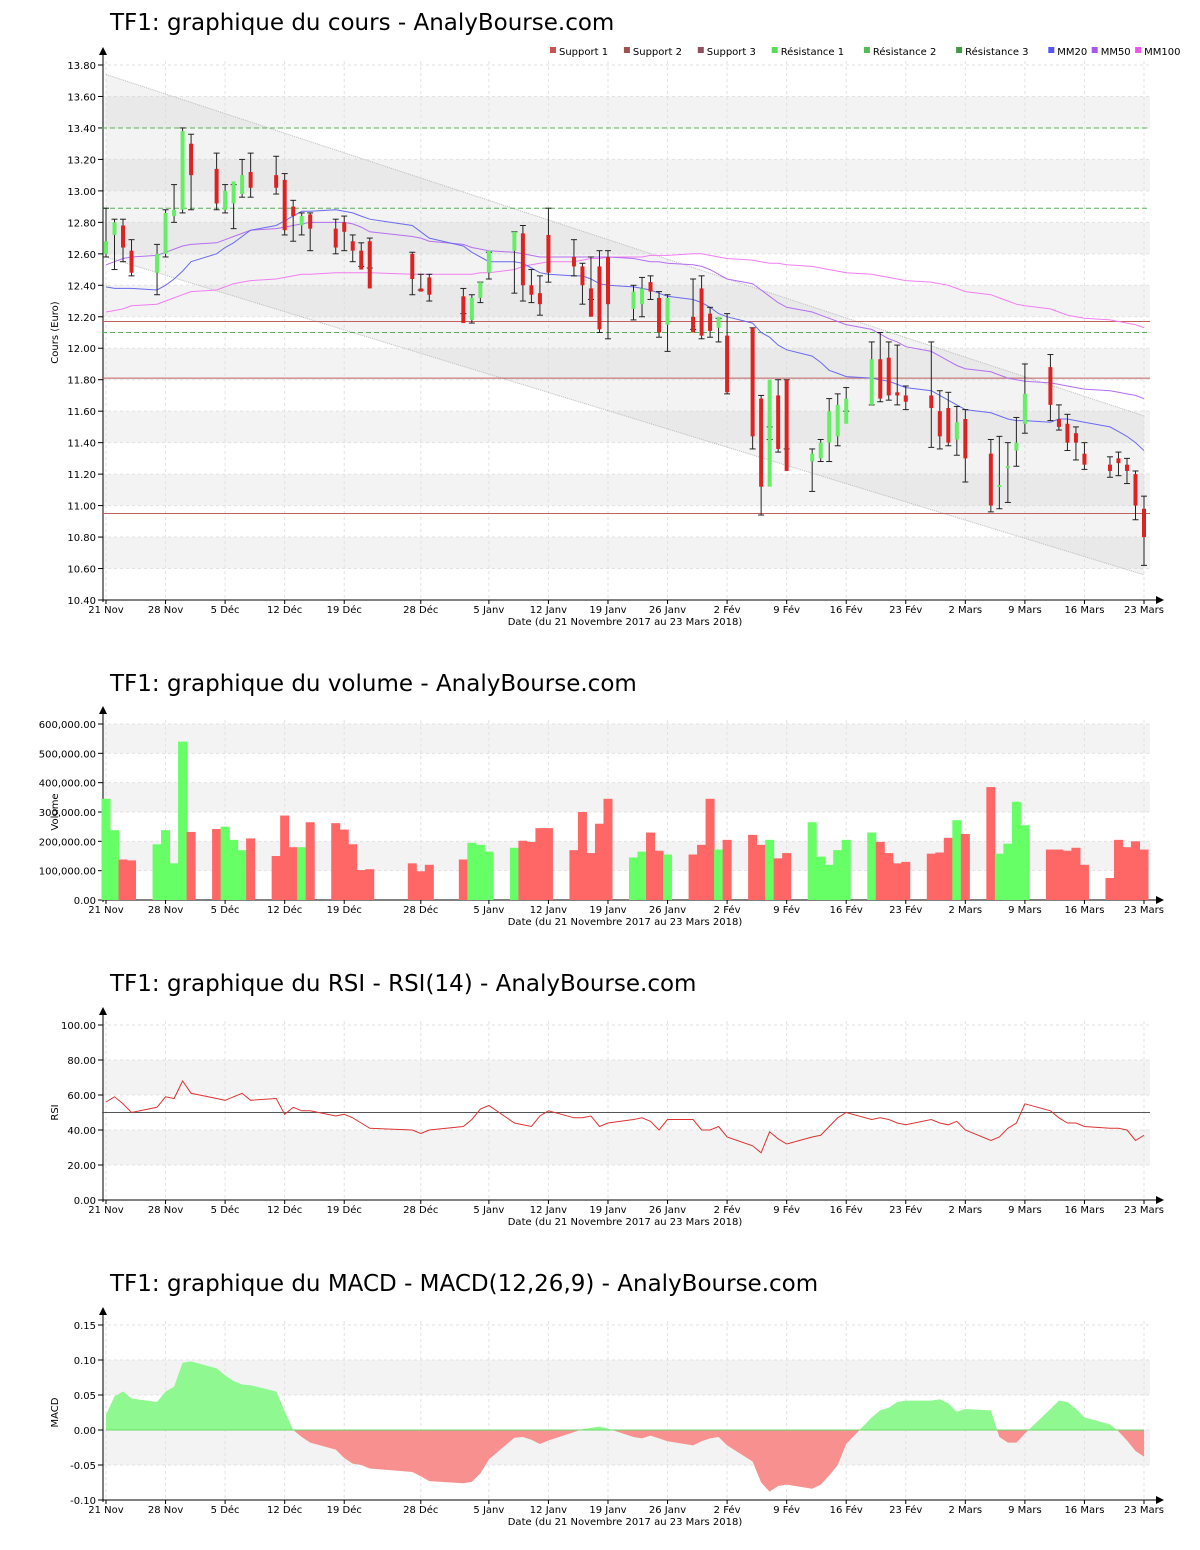 The width and height of the screenshot is (1200, 1550). I want to click on rsi-x-tick-label: 28 Nov, so click(166, 1210).